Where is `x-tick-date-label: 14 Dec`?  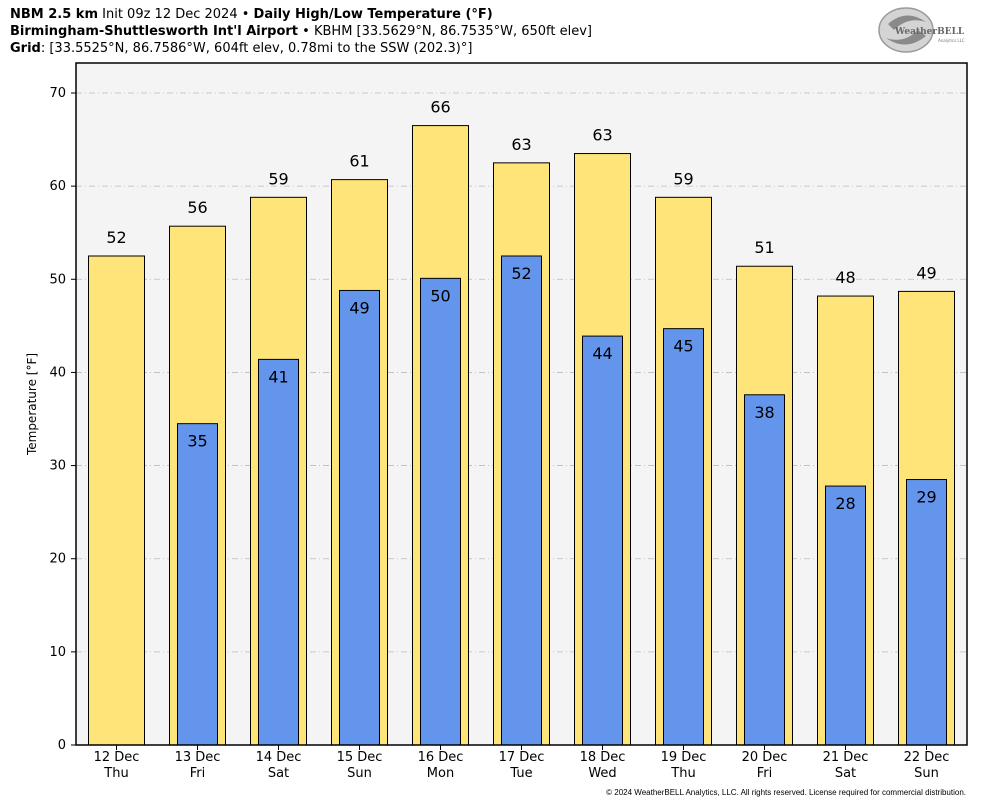
x-tick-date-label: 14 Dec is located at coordinates (279, 757).